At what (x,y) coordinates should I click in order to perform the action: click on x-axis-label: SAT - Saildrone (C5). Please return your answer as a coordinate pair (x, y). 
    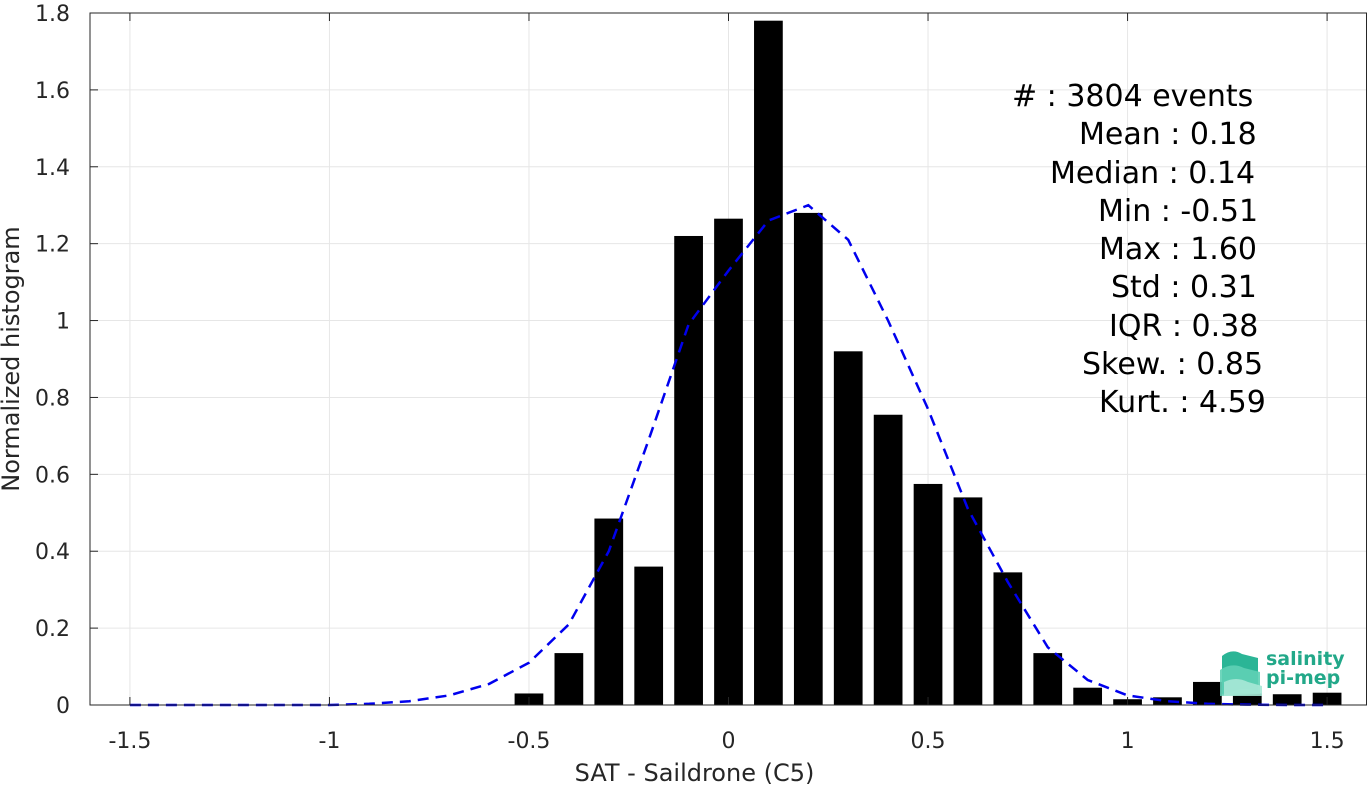
    Looking at the image, I should click on (695, 772).